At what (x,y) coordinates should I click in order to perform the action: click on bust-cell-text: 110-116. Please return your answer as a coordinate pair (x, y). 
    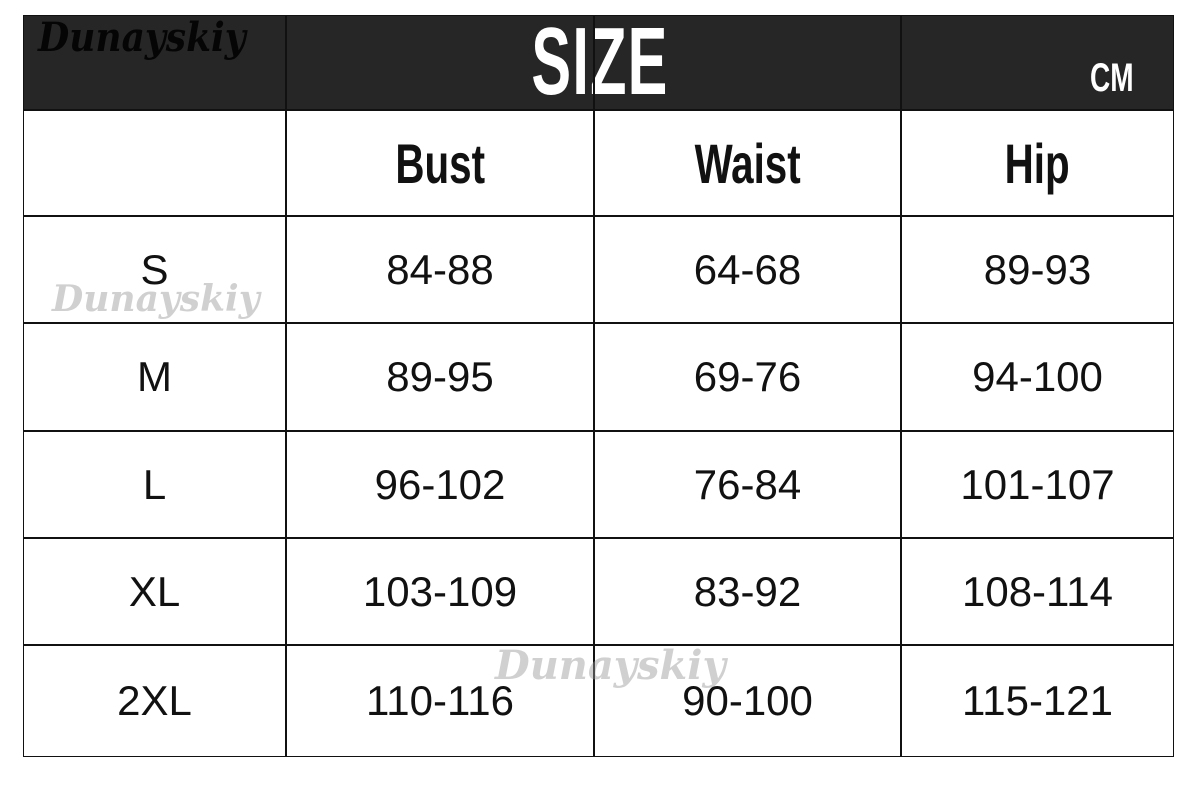
    Looking at the image, I should click on (440, 700).